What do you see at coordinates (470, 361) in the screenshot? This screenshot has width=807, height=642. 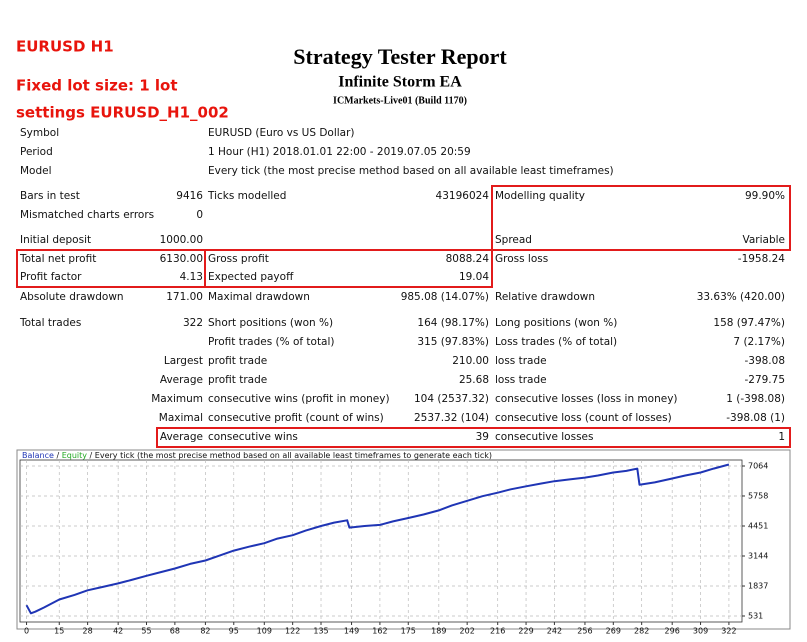 I see `report-value: 210.00` at bounding box center [470, 361].